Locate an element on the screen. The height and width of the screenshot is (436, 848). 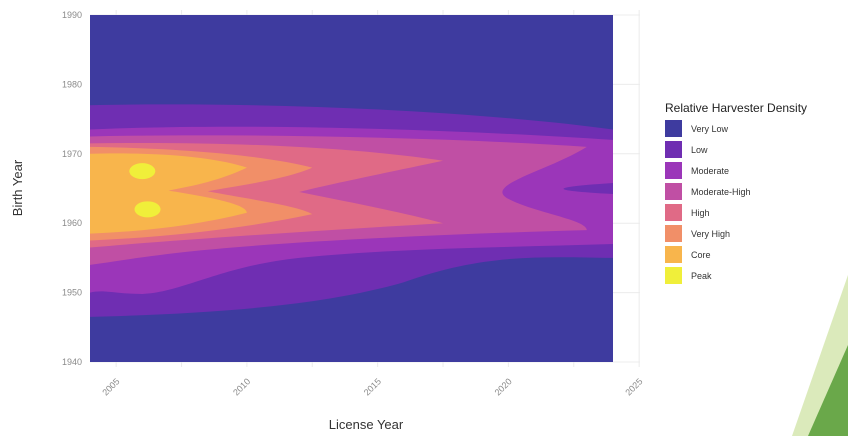
y-tick-label: 1970 is located at coordinates (72, 154).